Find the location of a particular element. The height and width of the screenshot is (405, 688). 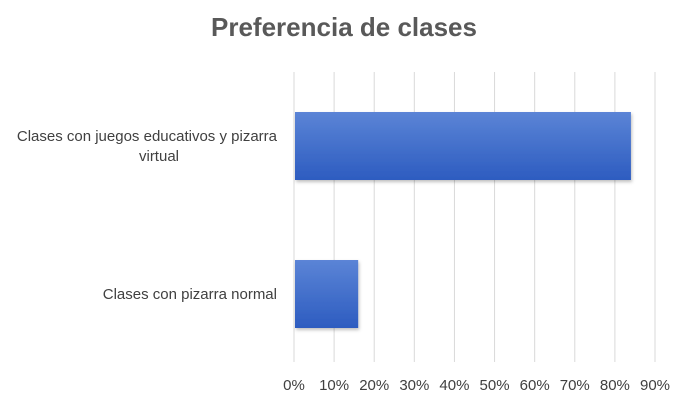

x-tick-label: 90% is located at coordinates (655, 385).